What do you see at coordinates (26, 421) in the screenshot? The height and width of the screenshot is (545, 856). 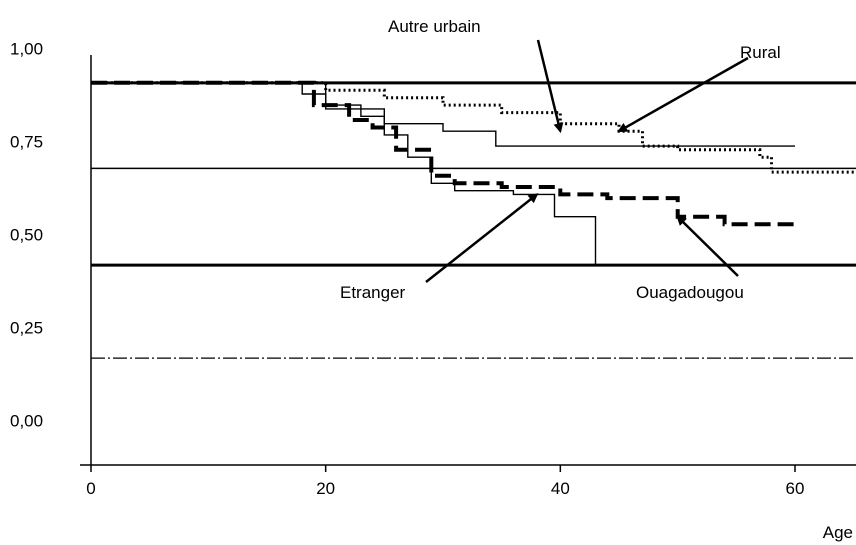 I see `y-tick-label: 0,00` at bounding box center [26, 421].